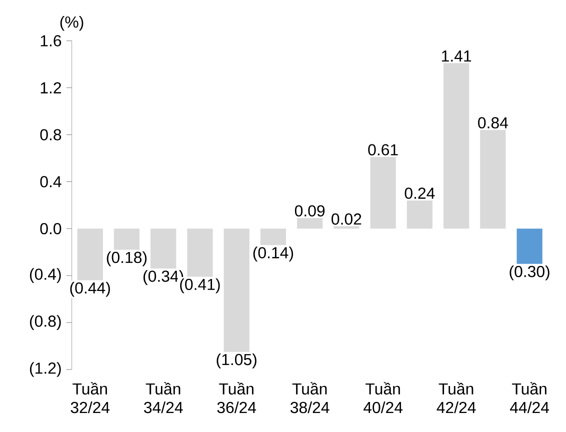  What do you see at coordinates (383, 398) in the screenshot?
I see `x-tick-label: Tuần 40/24` at bounding box center [383, 398].